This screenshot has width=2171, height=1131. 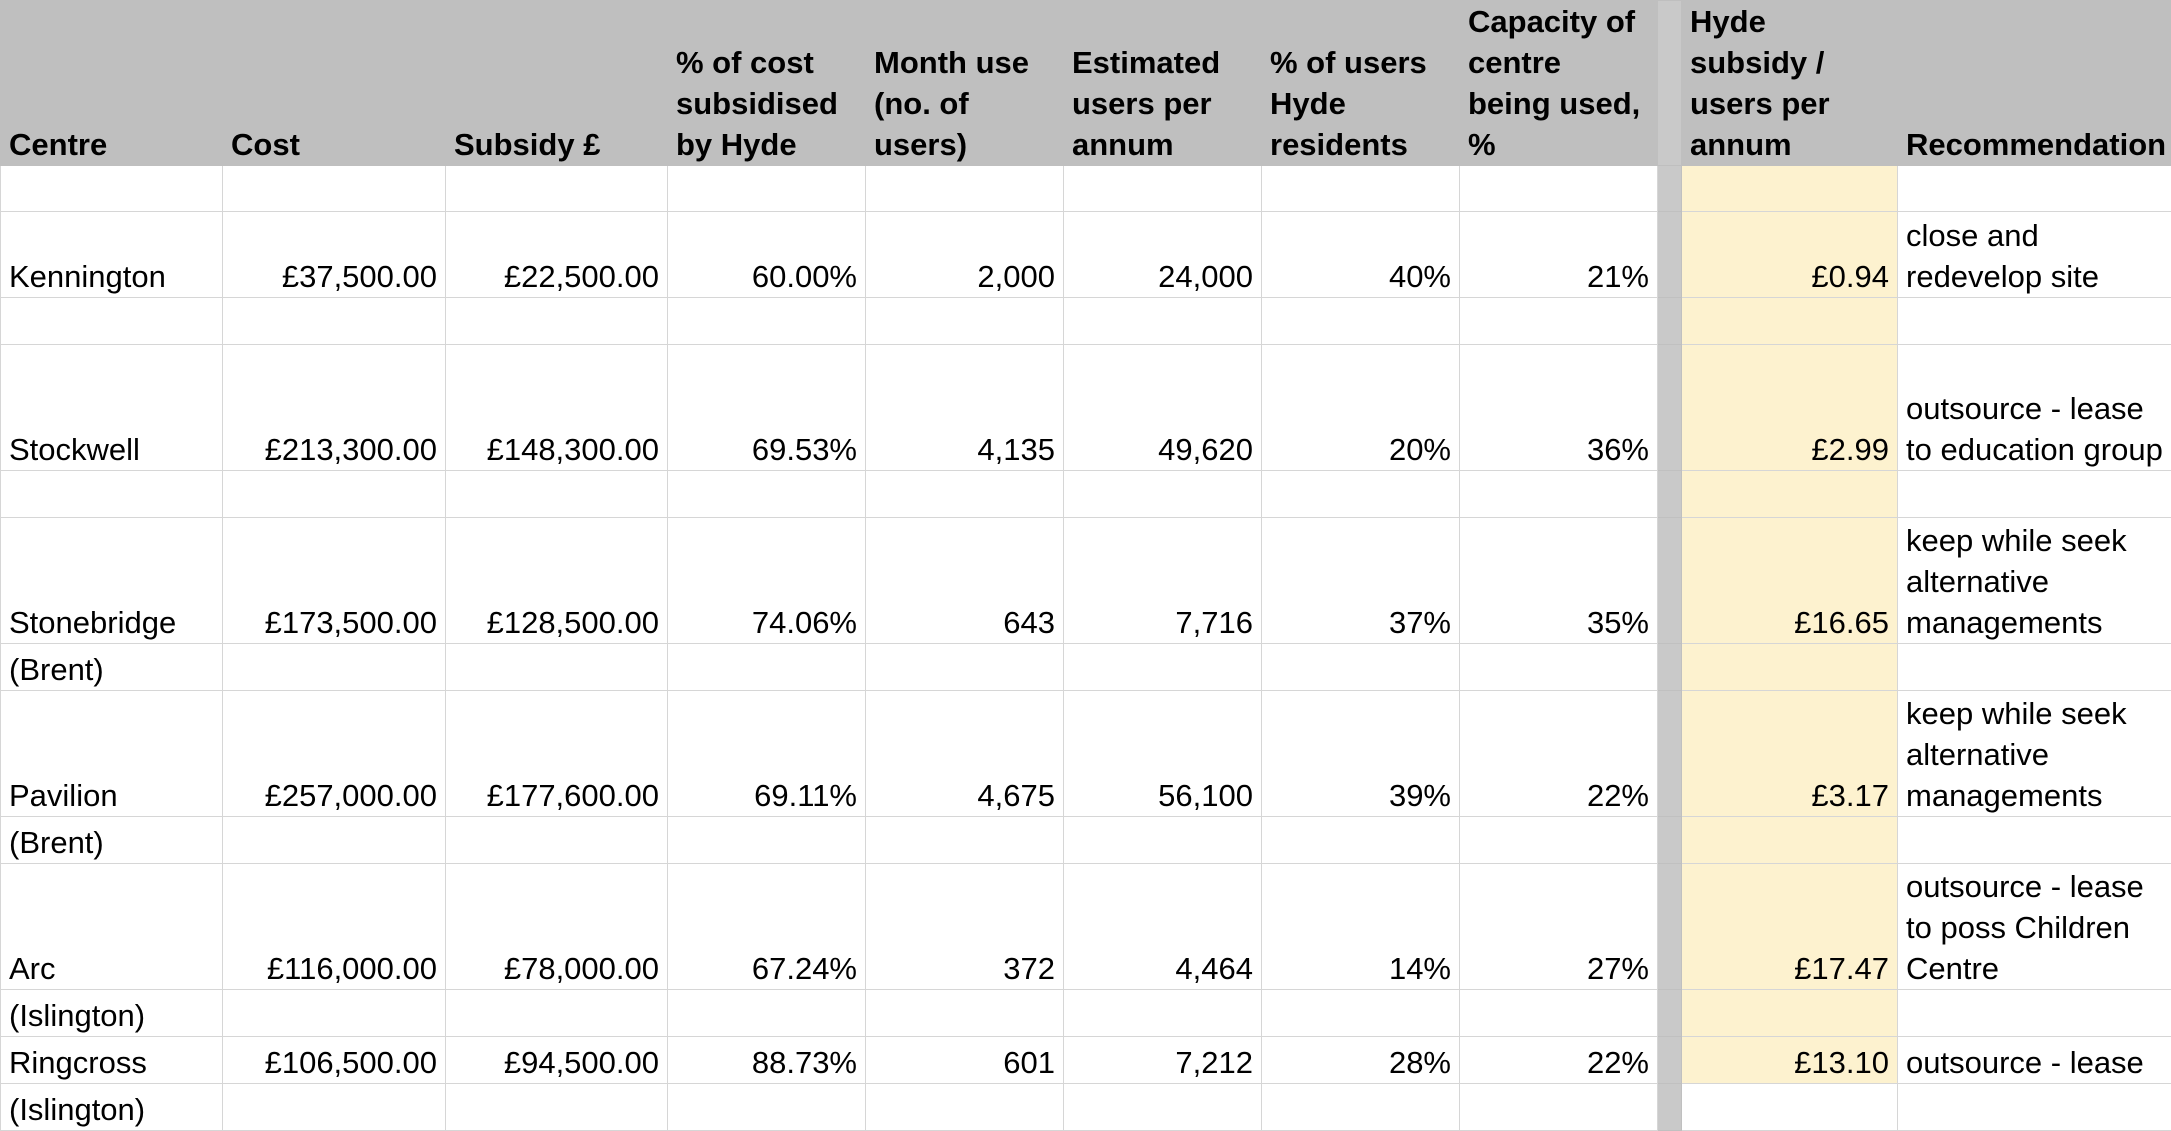 What do you see at coordinates (1559, 927) in the screenshot?
I see `cell-capacity: 27%` at bounding box center [1559, 927].